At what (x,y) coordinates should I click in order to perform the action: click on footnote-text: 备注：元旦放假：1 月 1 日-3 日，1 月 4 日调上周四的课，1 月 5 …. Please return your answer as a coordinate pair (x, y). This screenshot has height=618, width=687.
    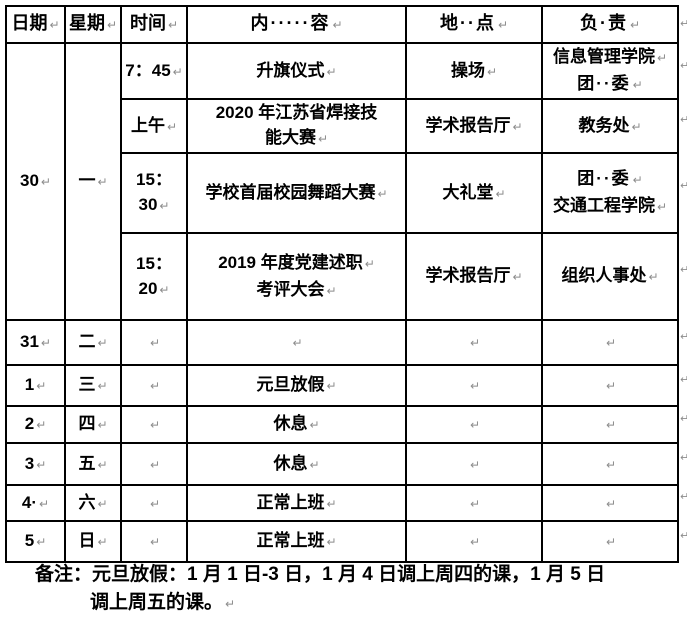
    Looking at the image, I should click on (320, 574).